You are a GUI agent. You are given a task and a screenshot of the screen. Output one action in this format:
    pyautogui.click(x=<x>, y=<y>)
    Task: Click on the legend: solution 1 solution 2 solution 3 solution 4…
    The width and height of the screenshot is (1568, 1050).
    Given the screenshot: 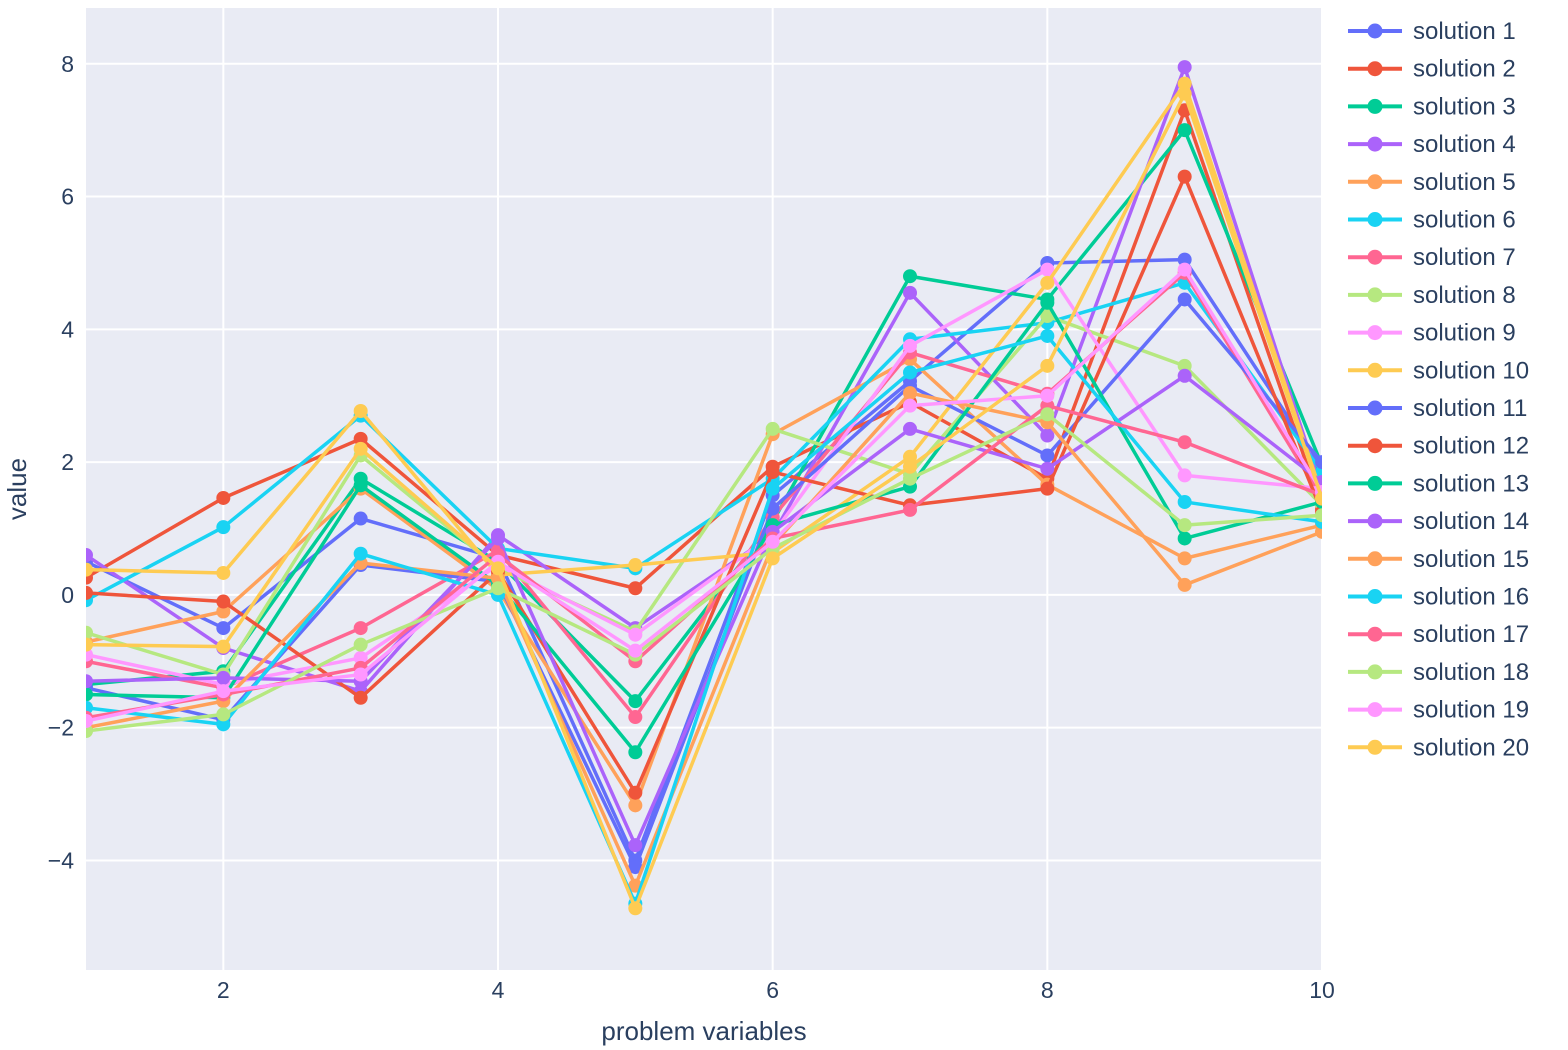 What is the action you would take?
    pyautogui.click(x=1438, y=389)
    